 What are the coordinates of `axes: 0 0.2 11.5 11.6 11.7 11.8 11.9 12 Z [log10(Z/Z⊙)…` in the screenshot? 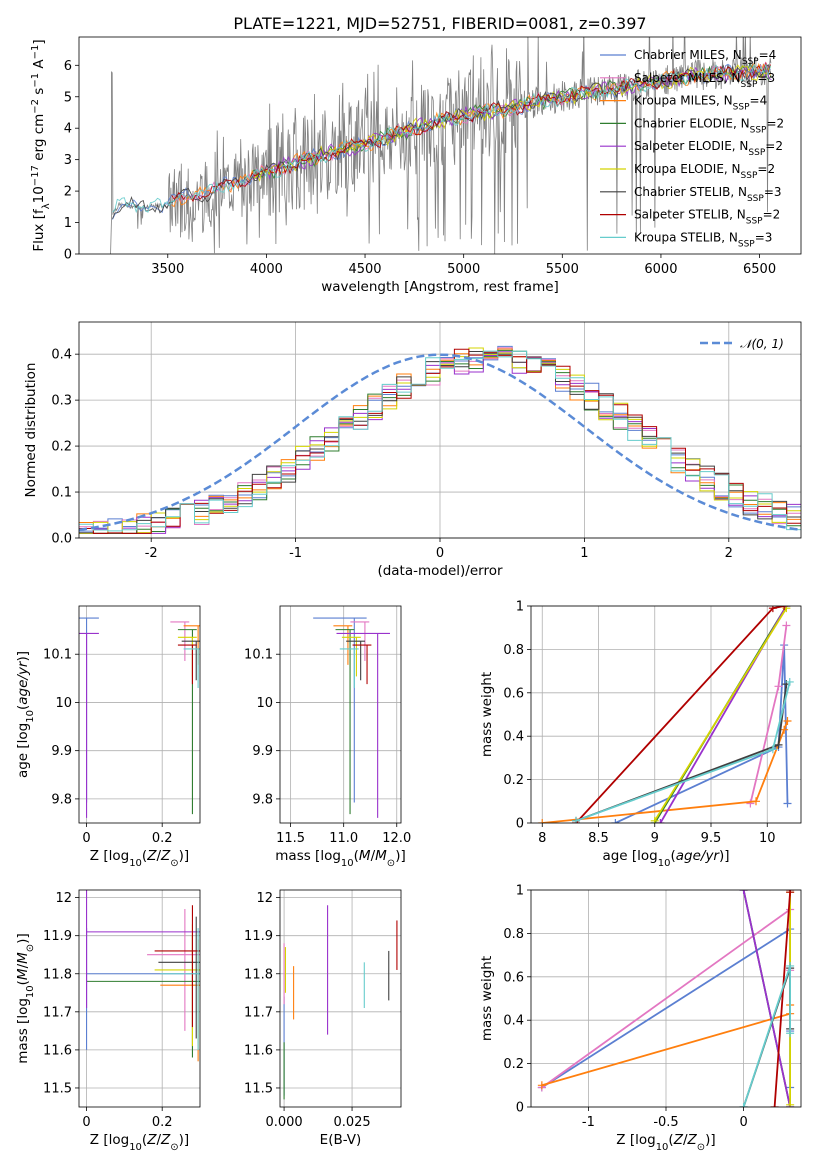 It's located at (108, 1021).